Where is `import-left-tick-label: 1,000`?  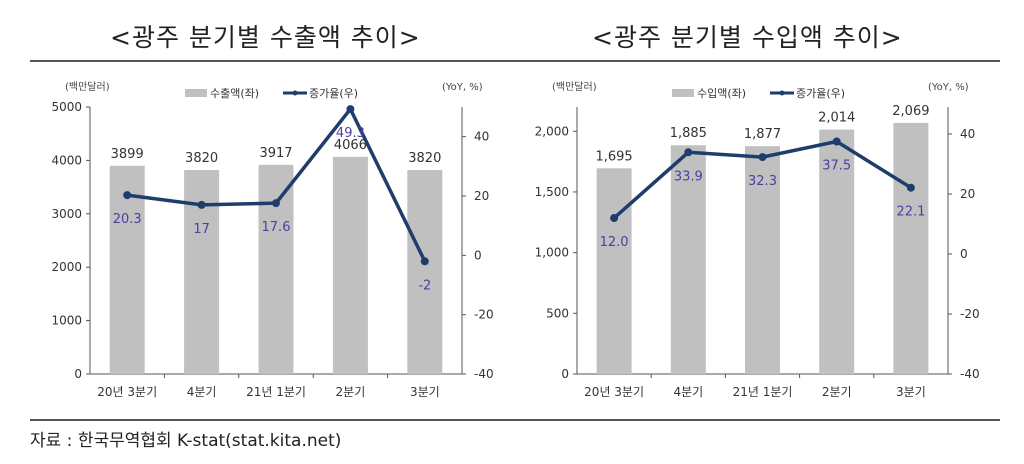
import-left-tick-label: 1,000 is located at coordinates (552, 253).